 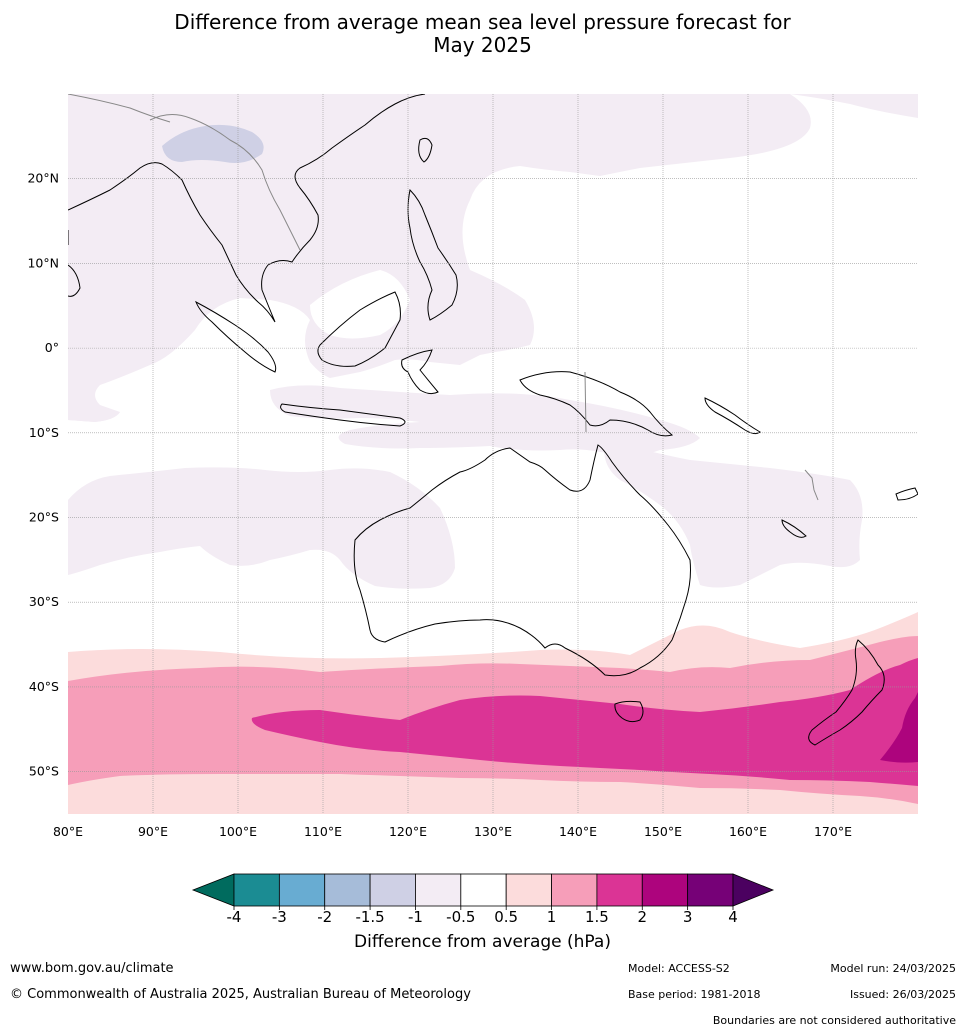 I want to click on footer-model: Model: ACCESS-S2, so click(x=679, y=968).